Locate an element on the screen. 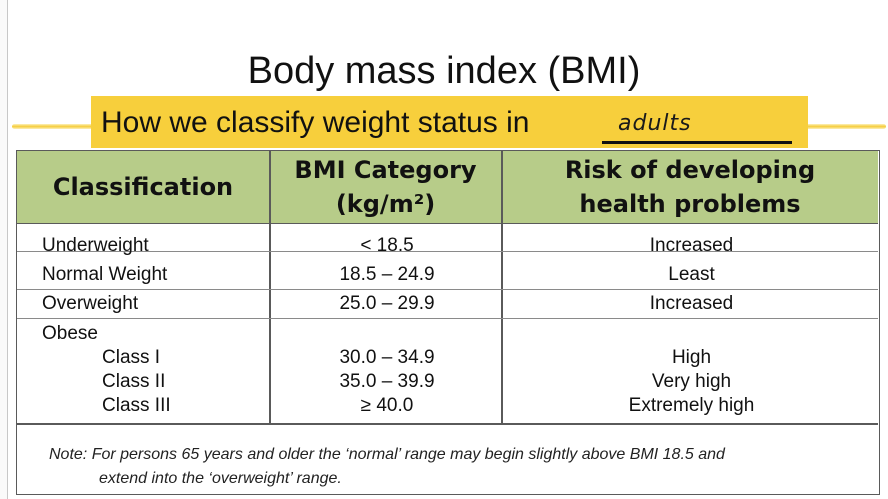  handwritten-answer: adults is located at coordinates (655, 123).